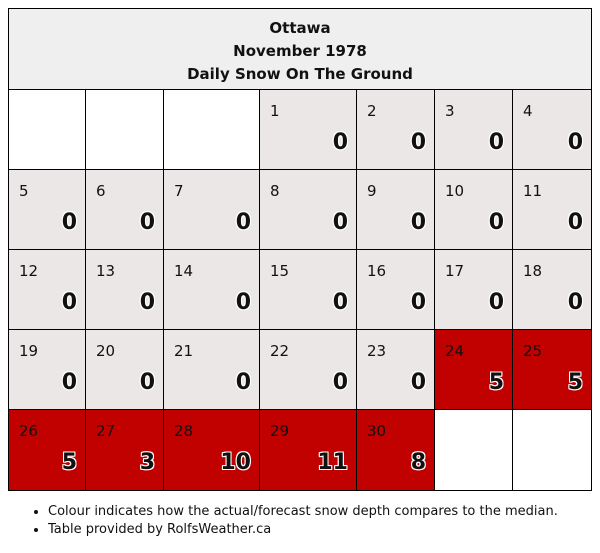  I want to click on table-subtitle: Daily Snow On The Ground, so click(300, 74).